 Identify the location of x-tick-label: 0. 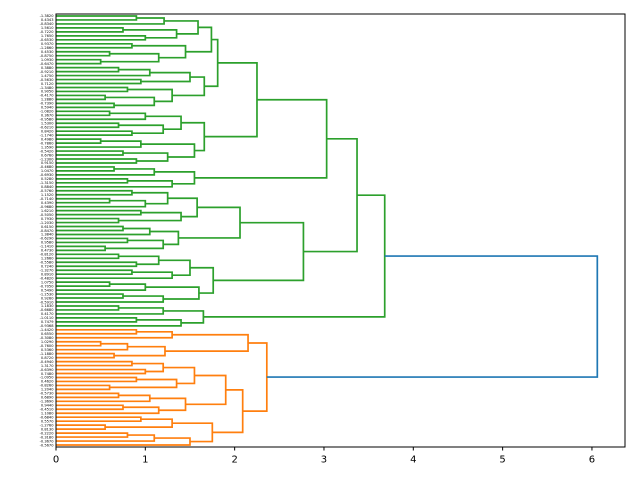
(56, 460).